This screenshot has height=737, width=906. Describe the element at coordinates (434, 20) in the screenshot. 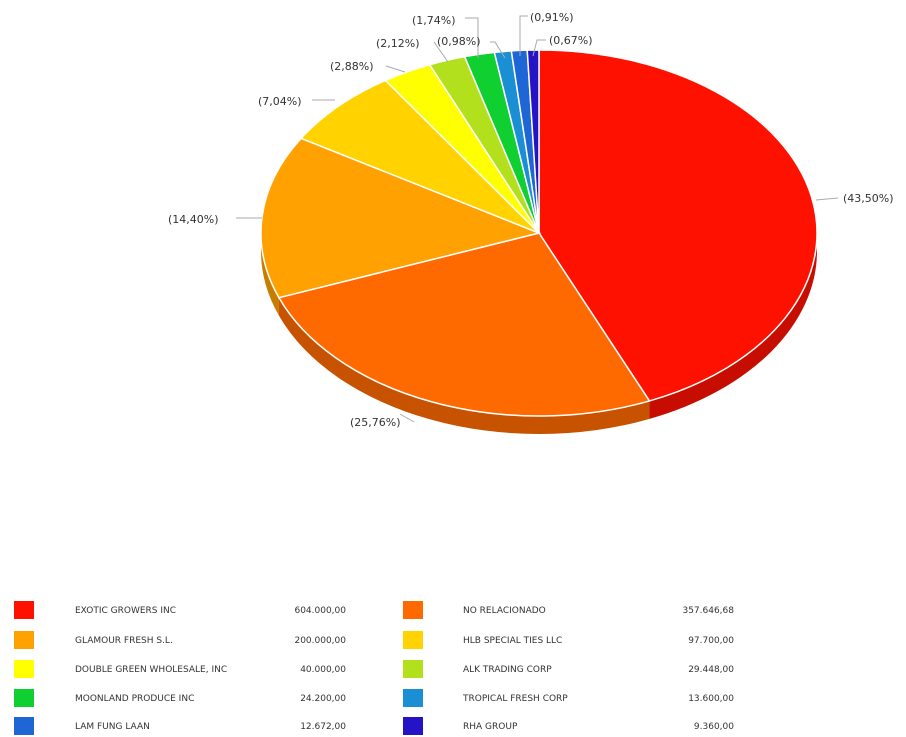

I see `slice-percent-label: (1,74%)` at that location.